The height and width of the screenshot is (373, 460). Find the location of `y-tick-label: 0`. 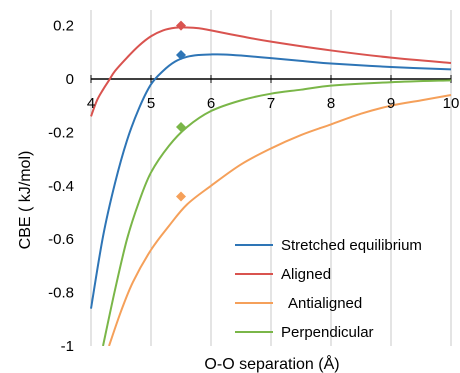

y-tick-label: 0 is located at coordinates (70, 79).